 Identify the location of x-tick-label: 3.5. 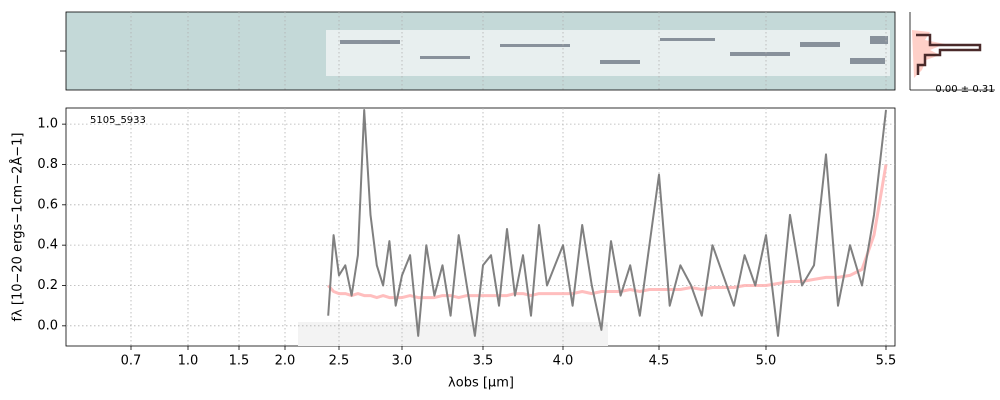
(483, 361).